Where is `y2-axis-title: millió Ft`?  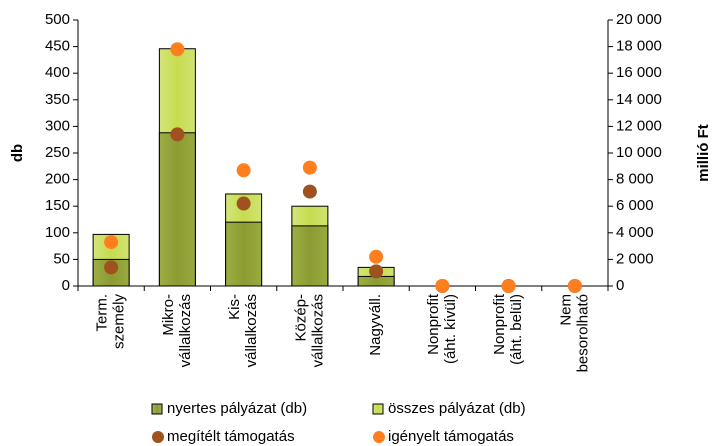
y2-axis-title: millió Ft is located at coordinates (703, 153).